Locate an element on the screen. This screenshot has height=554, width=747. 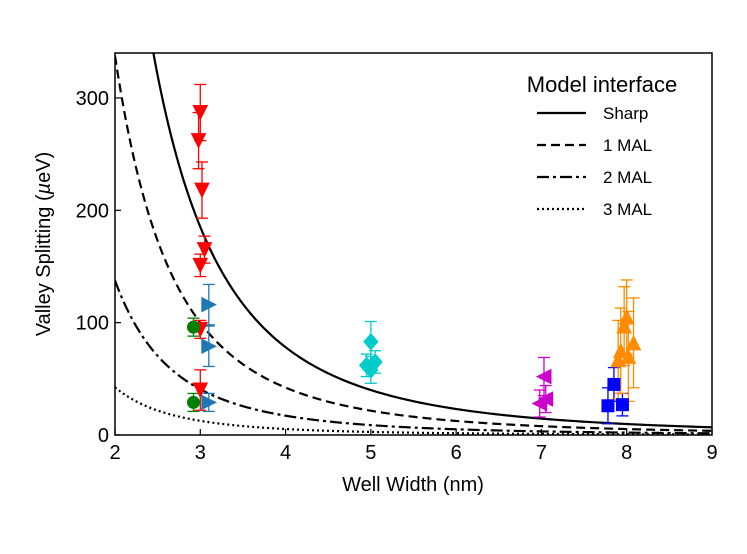
model-curve-3-mal is located at coordinates (413, 410).